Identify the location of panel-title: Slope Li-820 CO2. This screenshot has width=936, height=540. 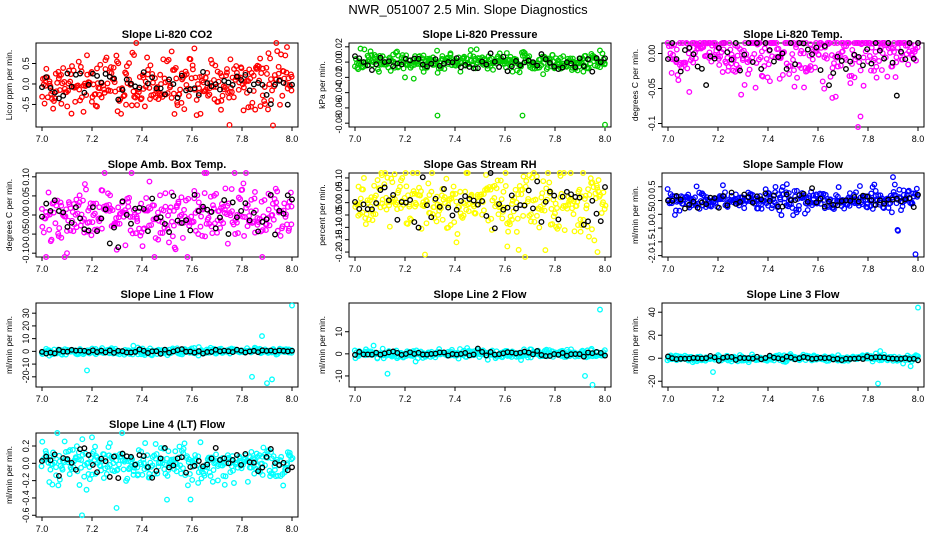
(167, 35).